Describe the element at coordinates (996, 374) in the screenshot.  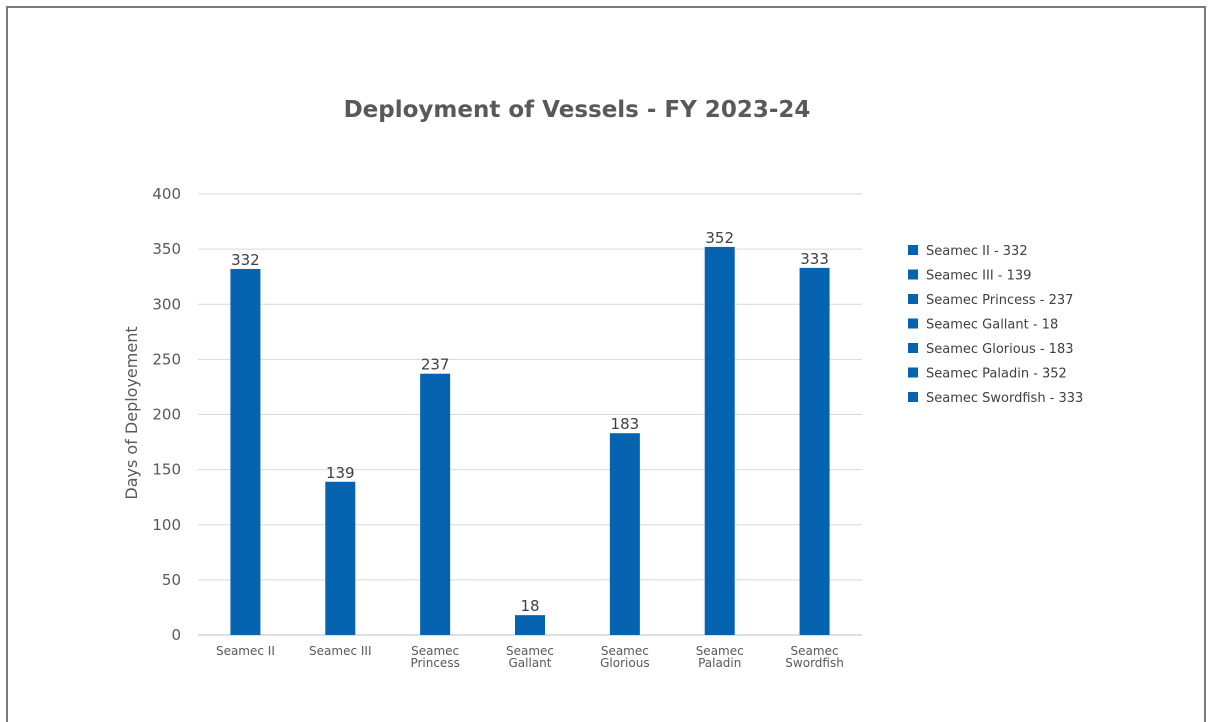
I see `legend-item-label: Seamec Paladin - 352` at that location.